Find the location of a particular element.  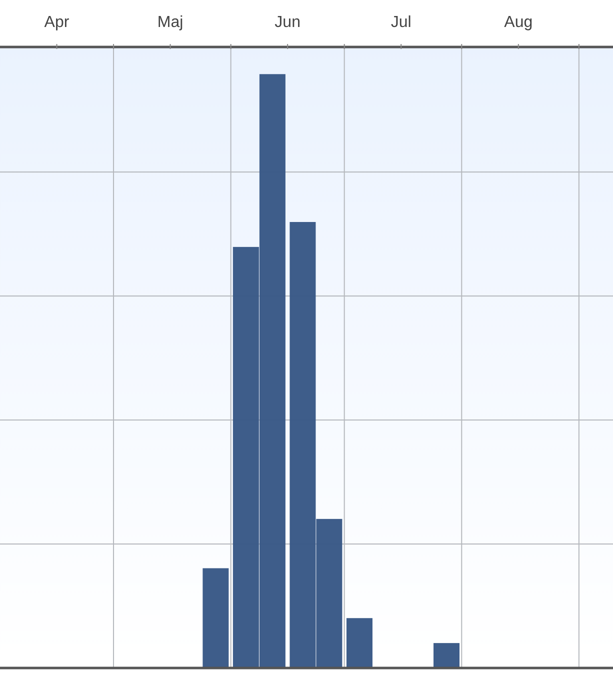

x-tick-label: Jul is located at coordinates (401, 22).